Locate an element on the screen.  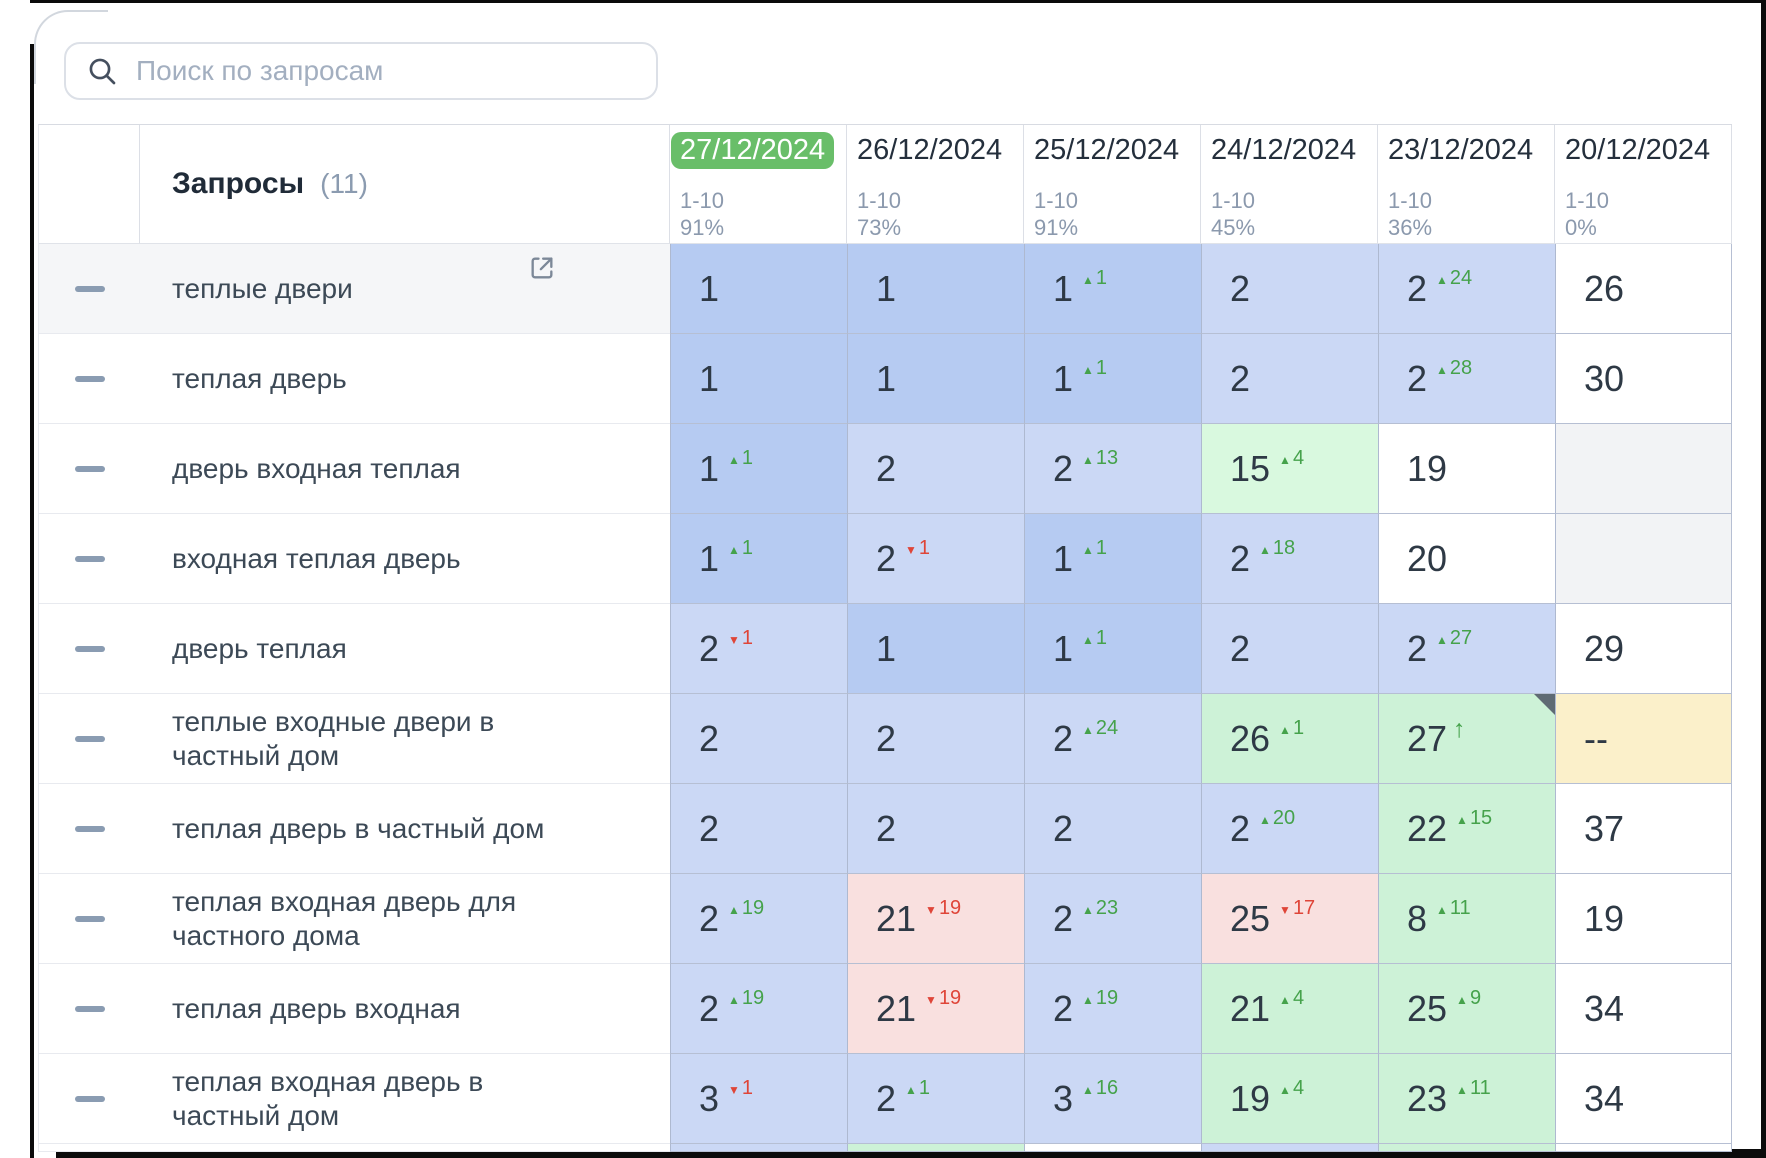
position-cell: 2 ▲ 13 is located at coordinates (1112, 469).